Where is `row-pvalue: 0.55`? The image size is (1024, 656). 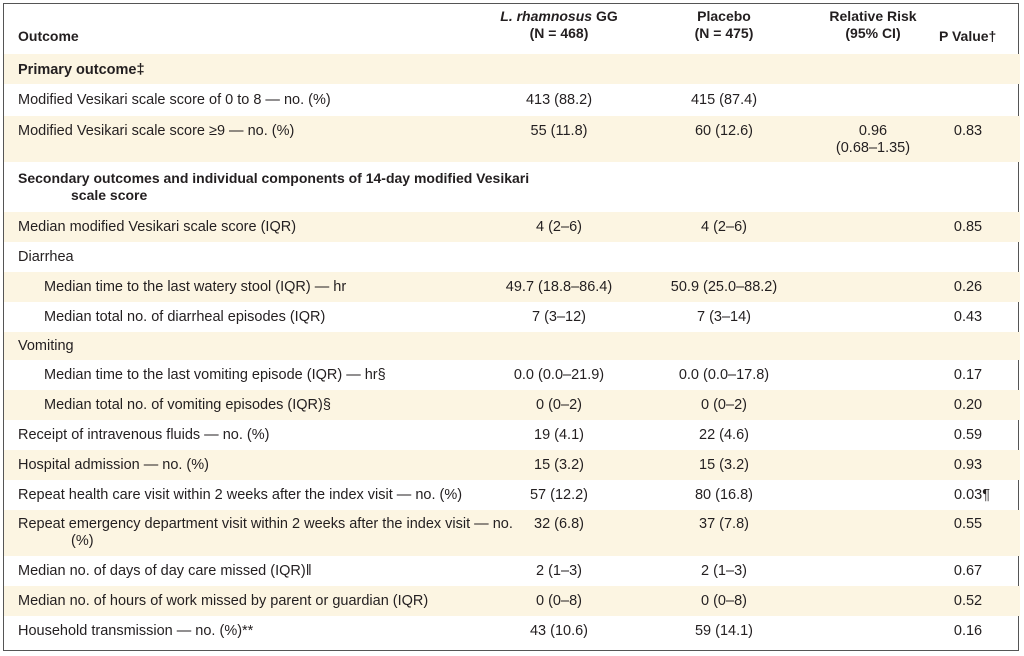
row-pvalue: 0.55 is located at coordinates (968, 524).